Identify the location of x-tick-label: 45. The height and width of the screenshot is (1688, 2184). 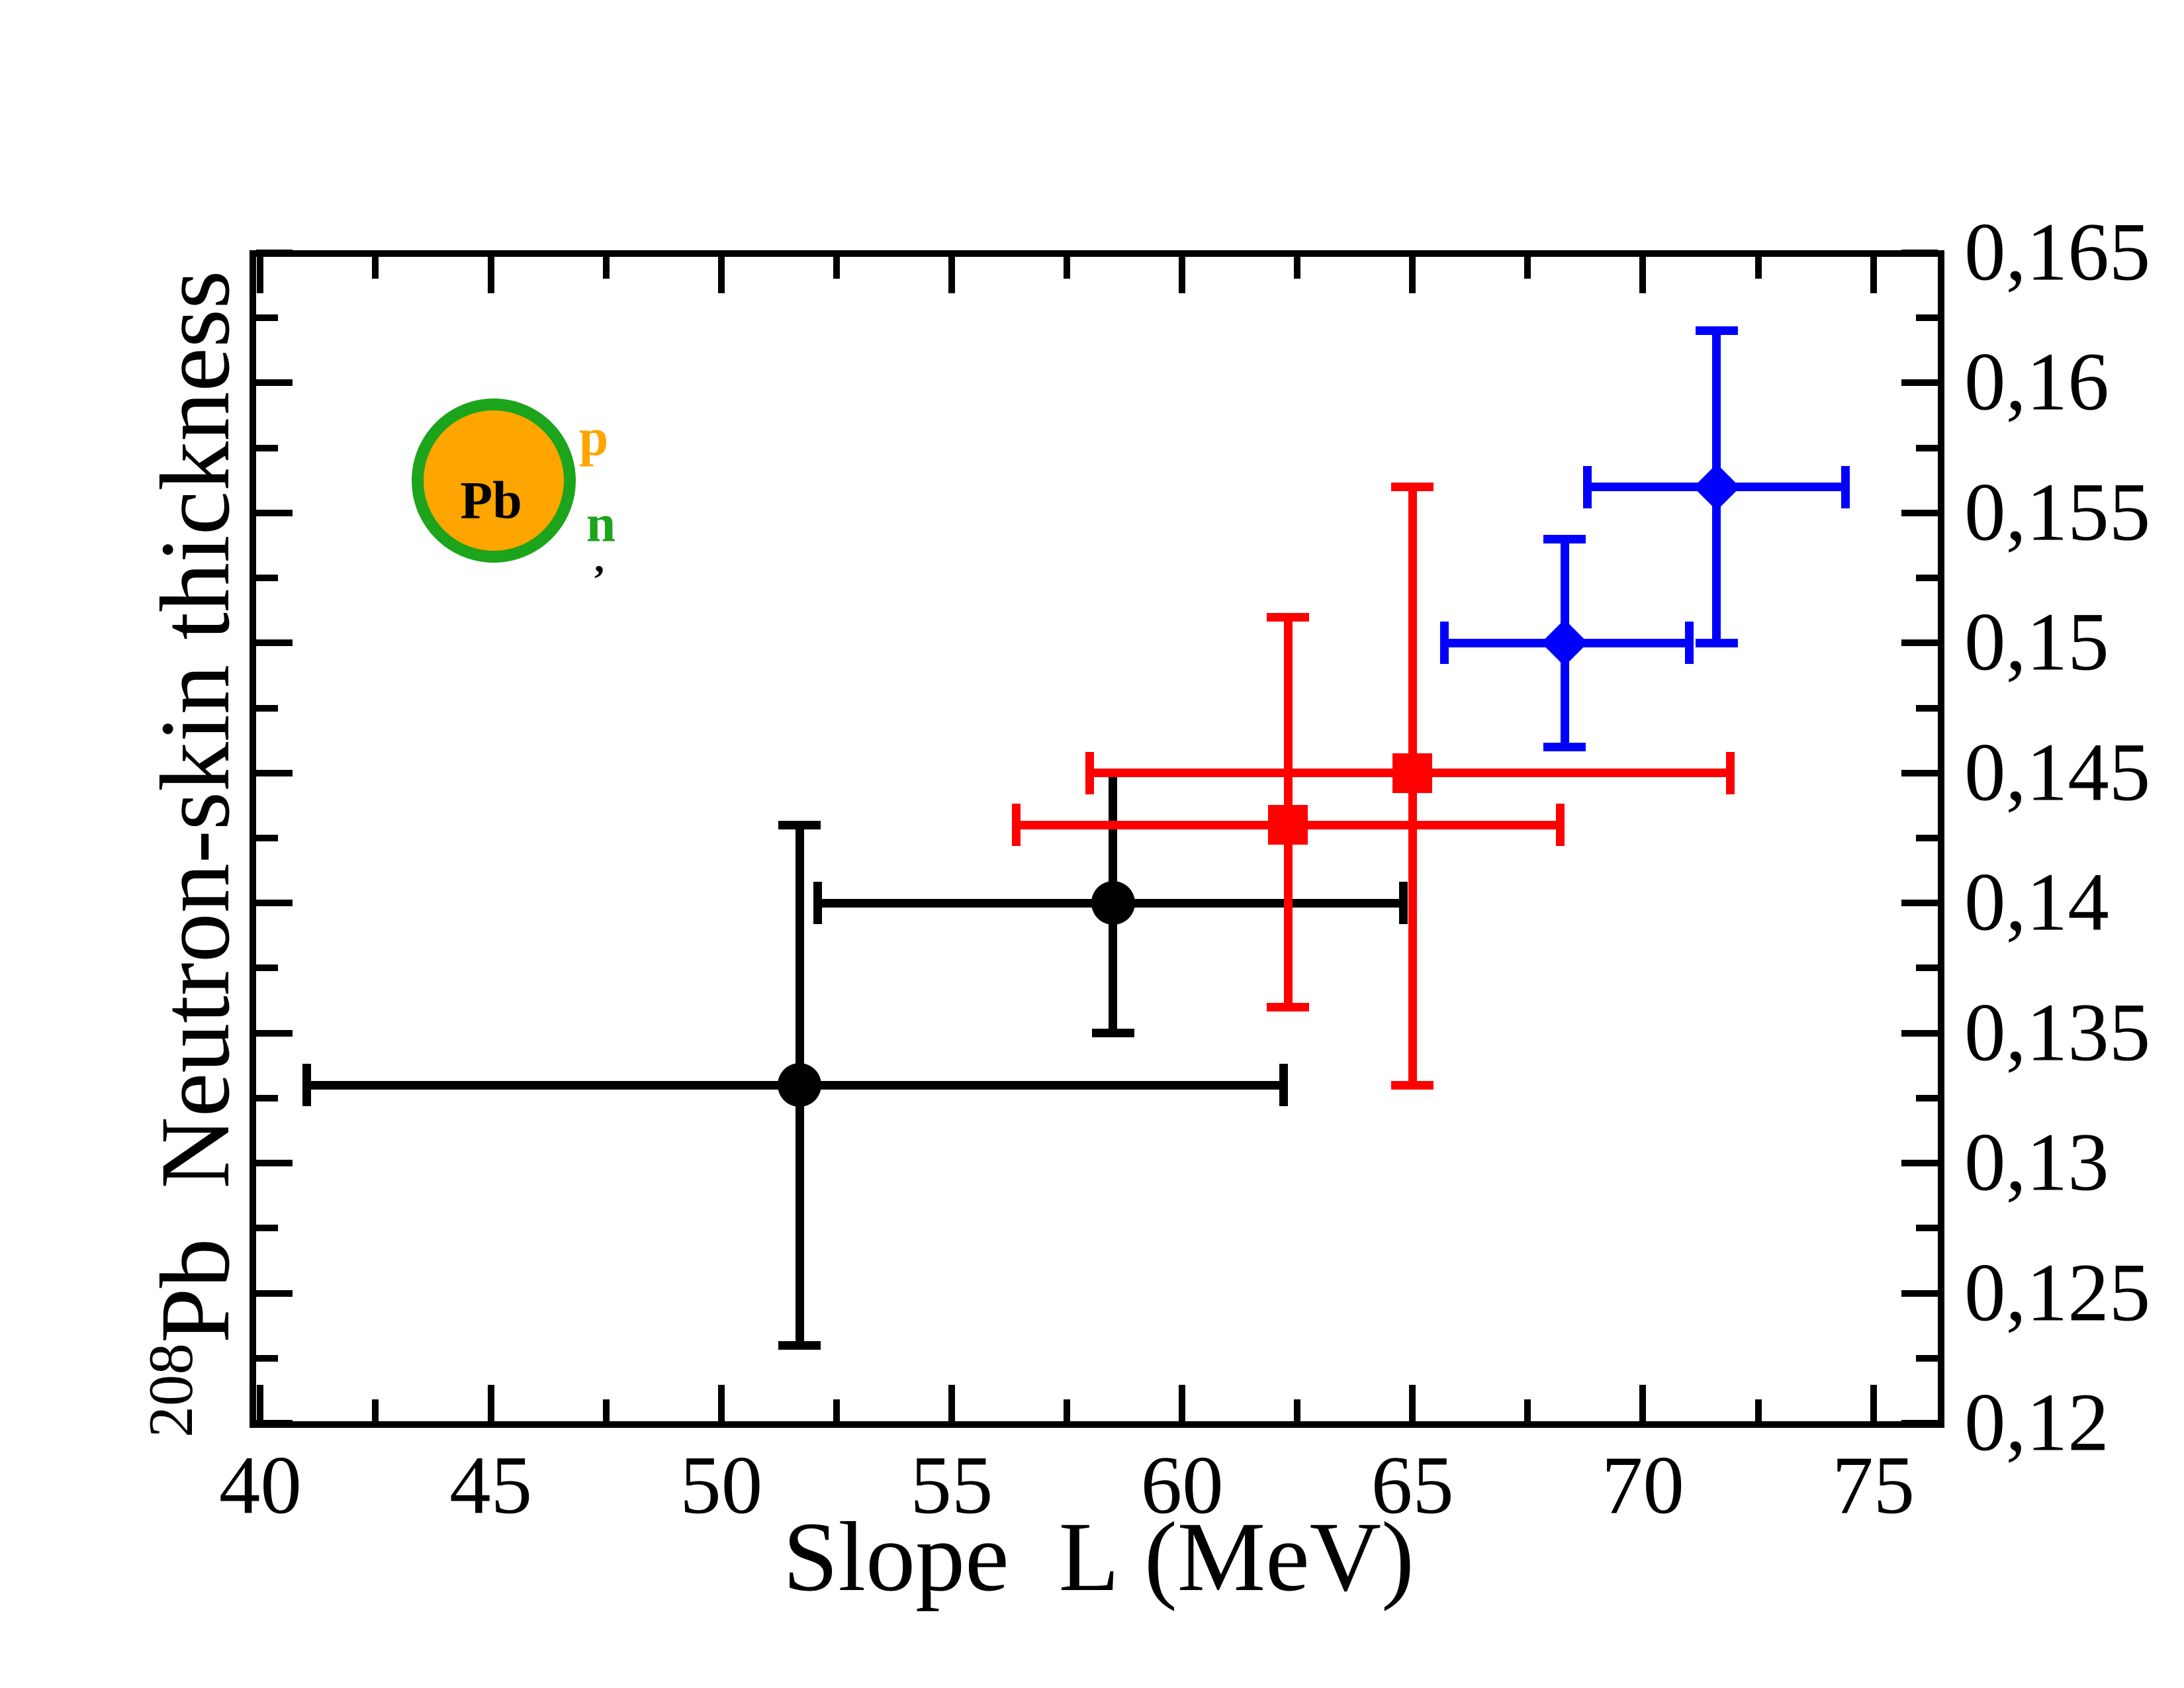
(491, 1486).